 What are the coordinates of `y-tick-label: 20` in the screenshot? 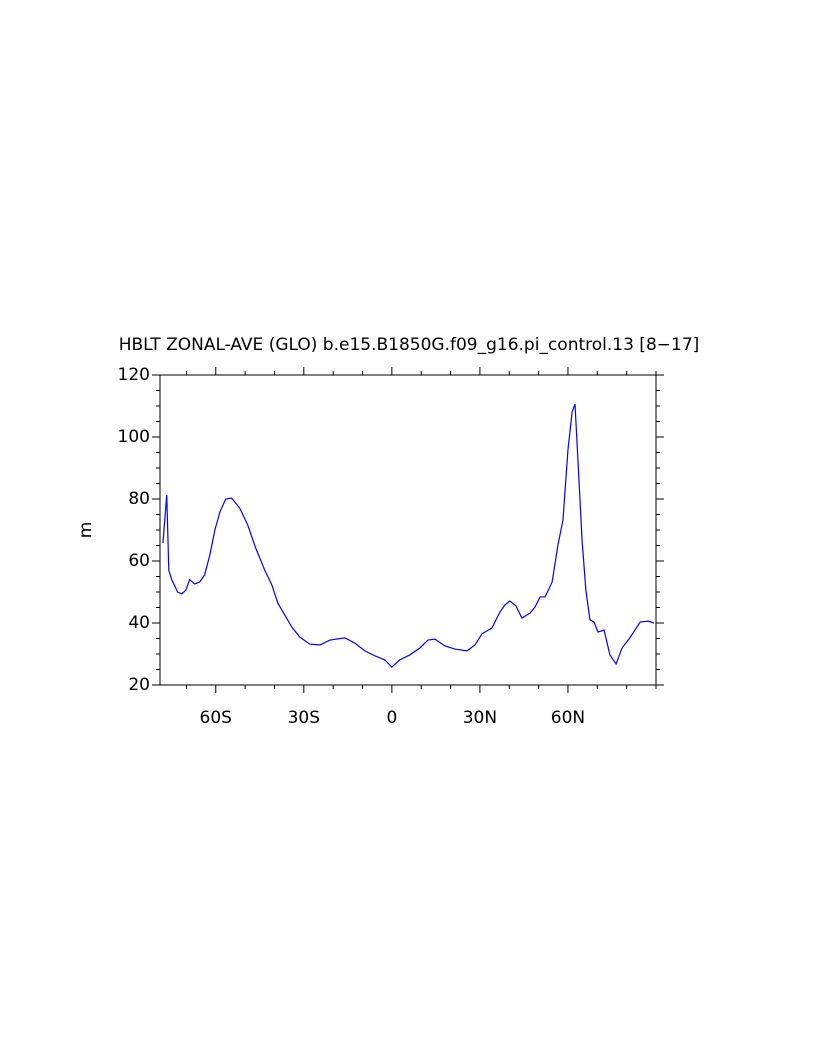 It's located at (139, 685).